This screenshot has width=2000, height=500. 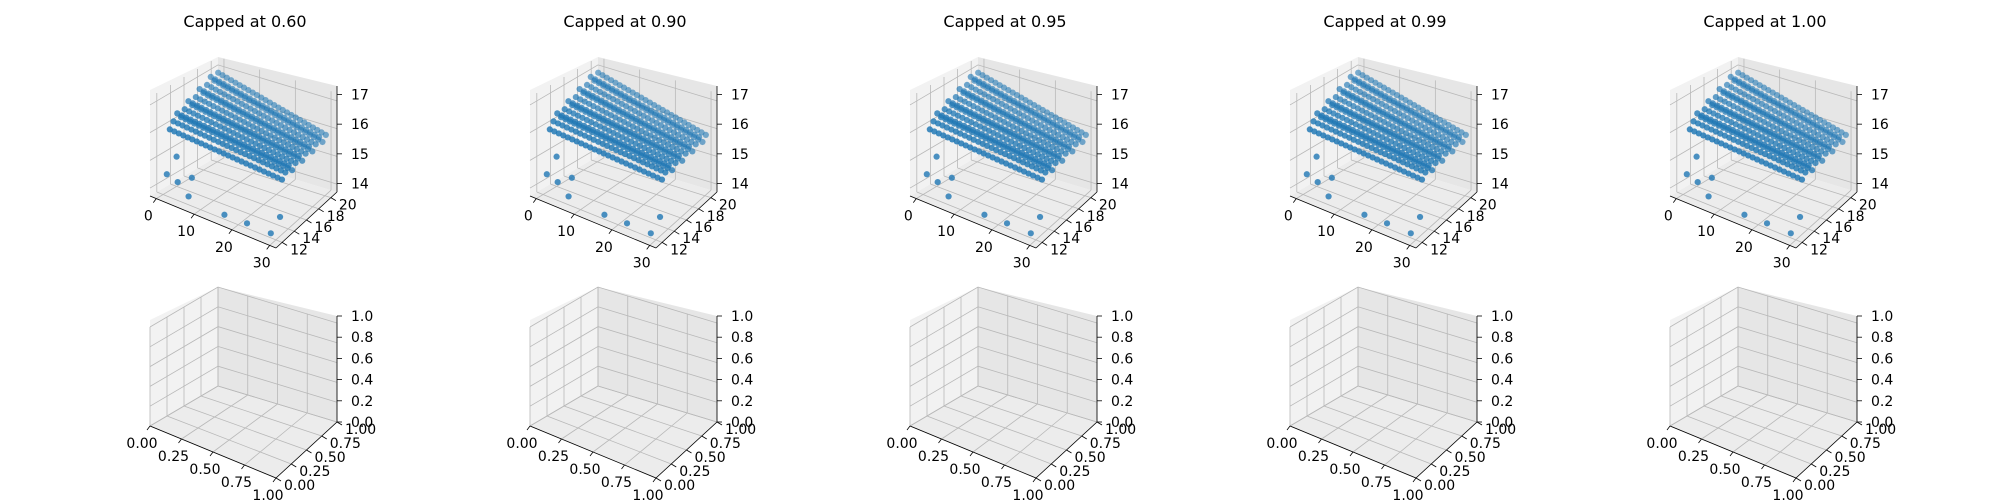 I want to click on x-axis-line, so click(x=1733, y=222).